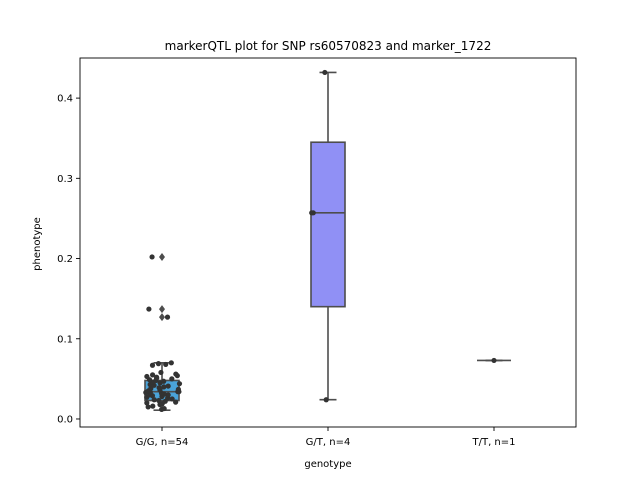  I want to click on y-tick-label: 0.3, so click(65, 179).